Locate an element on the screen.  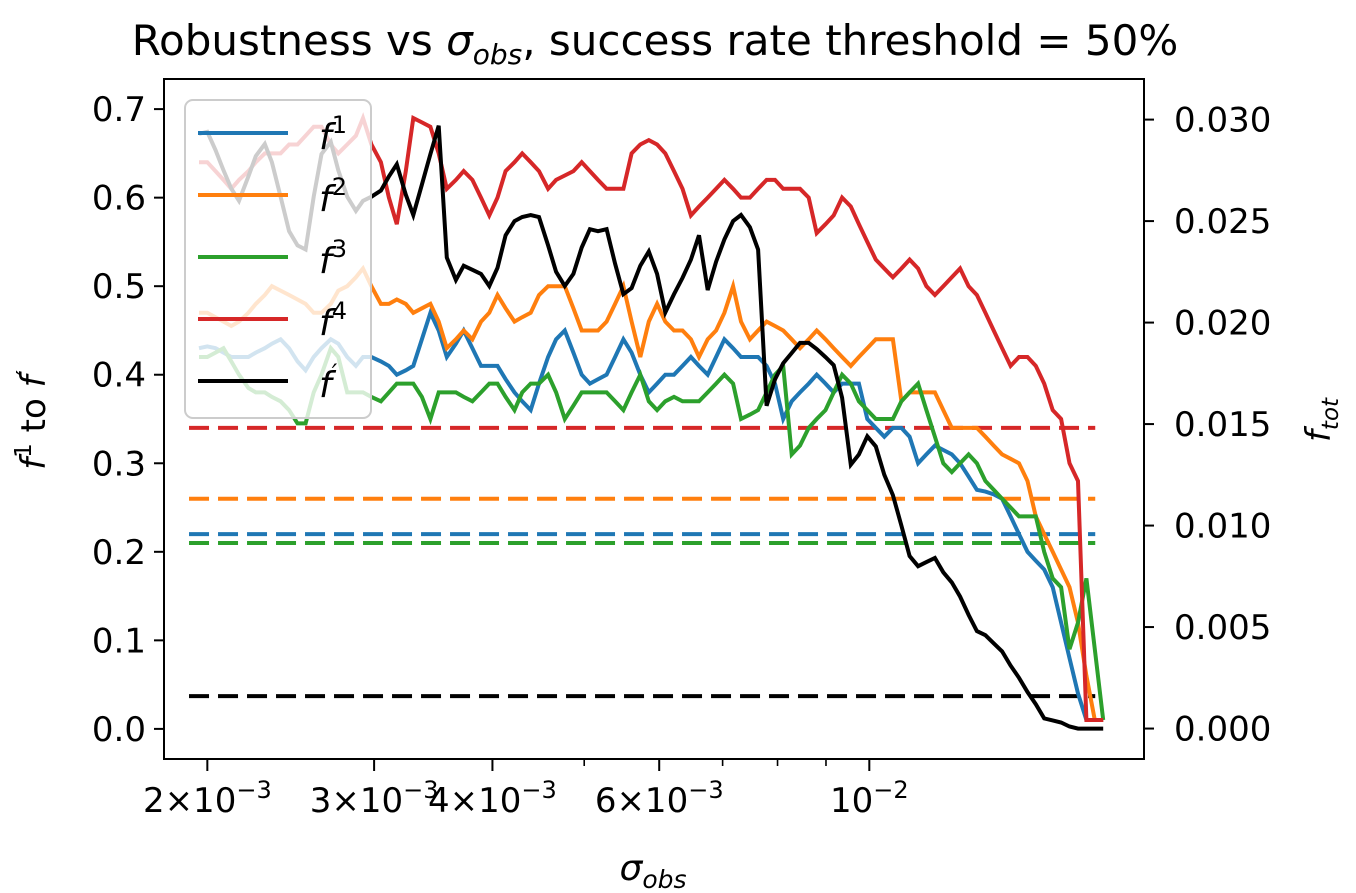
left-tick-label: 0.4 is located at coordinates (119, 376).